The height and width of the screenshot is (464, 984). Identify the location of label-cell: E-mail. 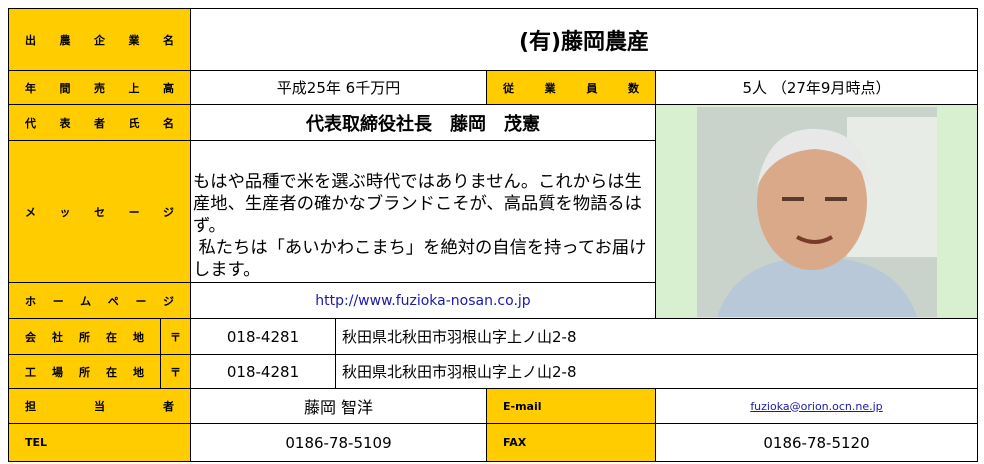
(571, 406).